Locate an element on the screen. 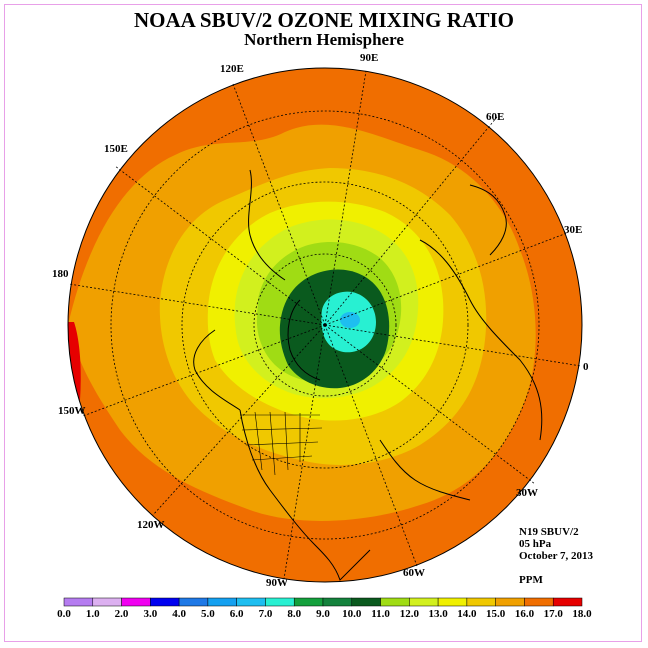 This screenshot has height=648, width=648. lon-label: 90W is located at coordinates (277, 583).